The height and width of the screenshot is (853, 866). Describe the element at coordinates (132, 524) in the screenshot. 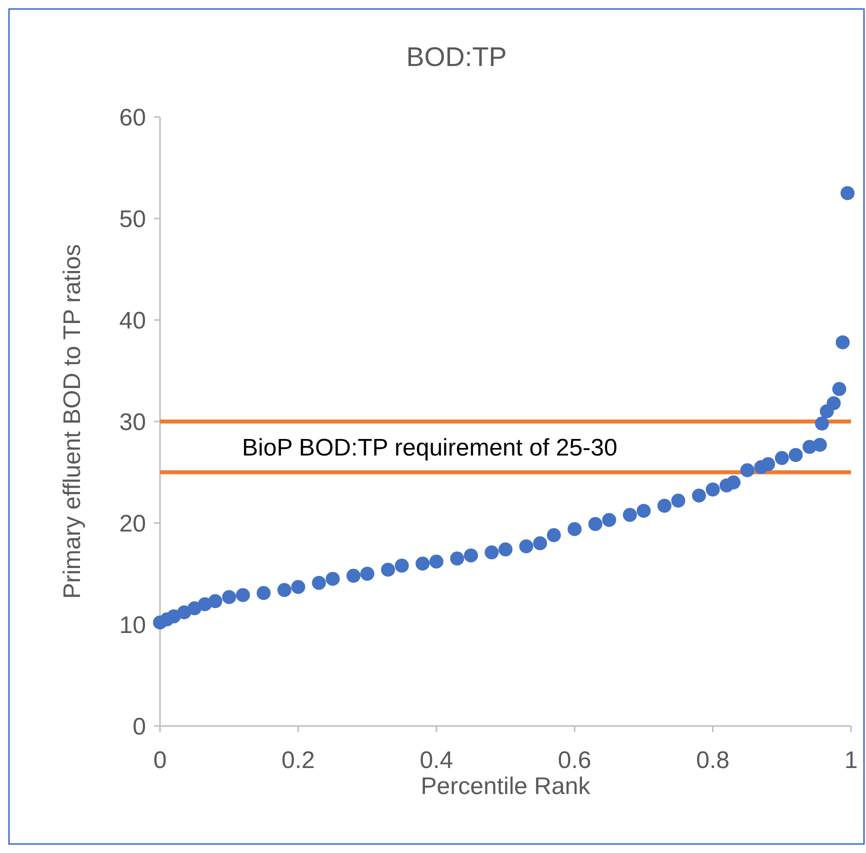

I see `y-tick-label: 20` at that location.